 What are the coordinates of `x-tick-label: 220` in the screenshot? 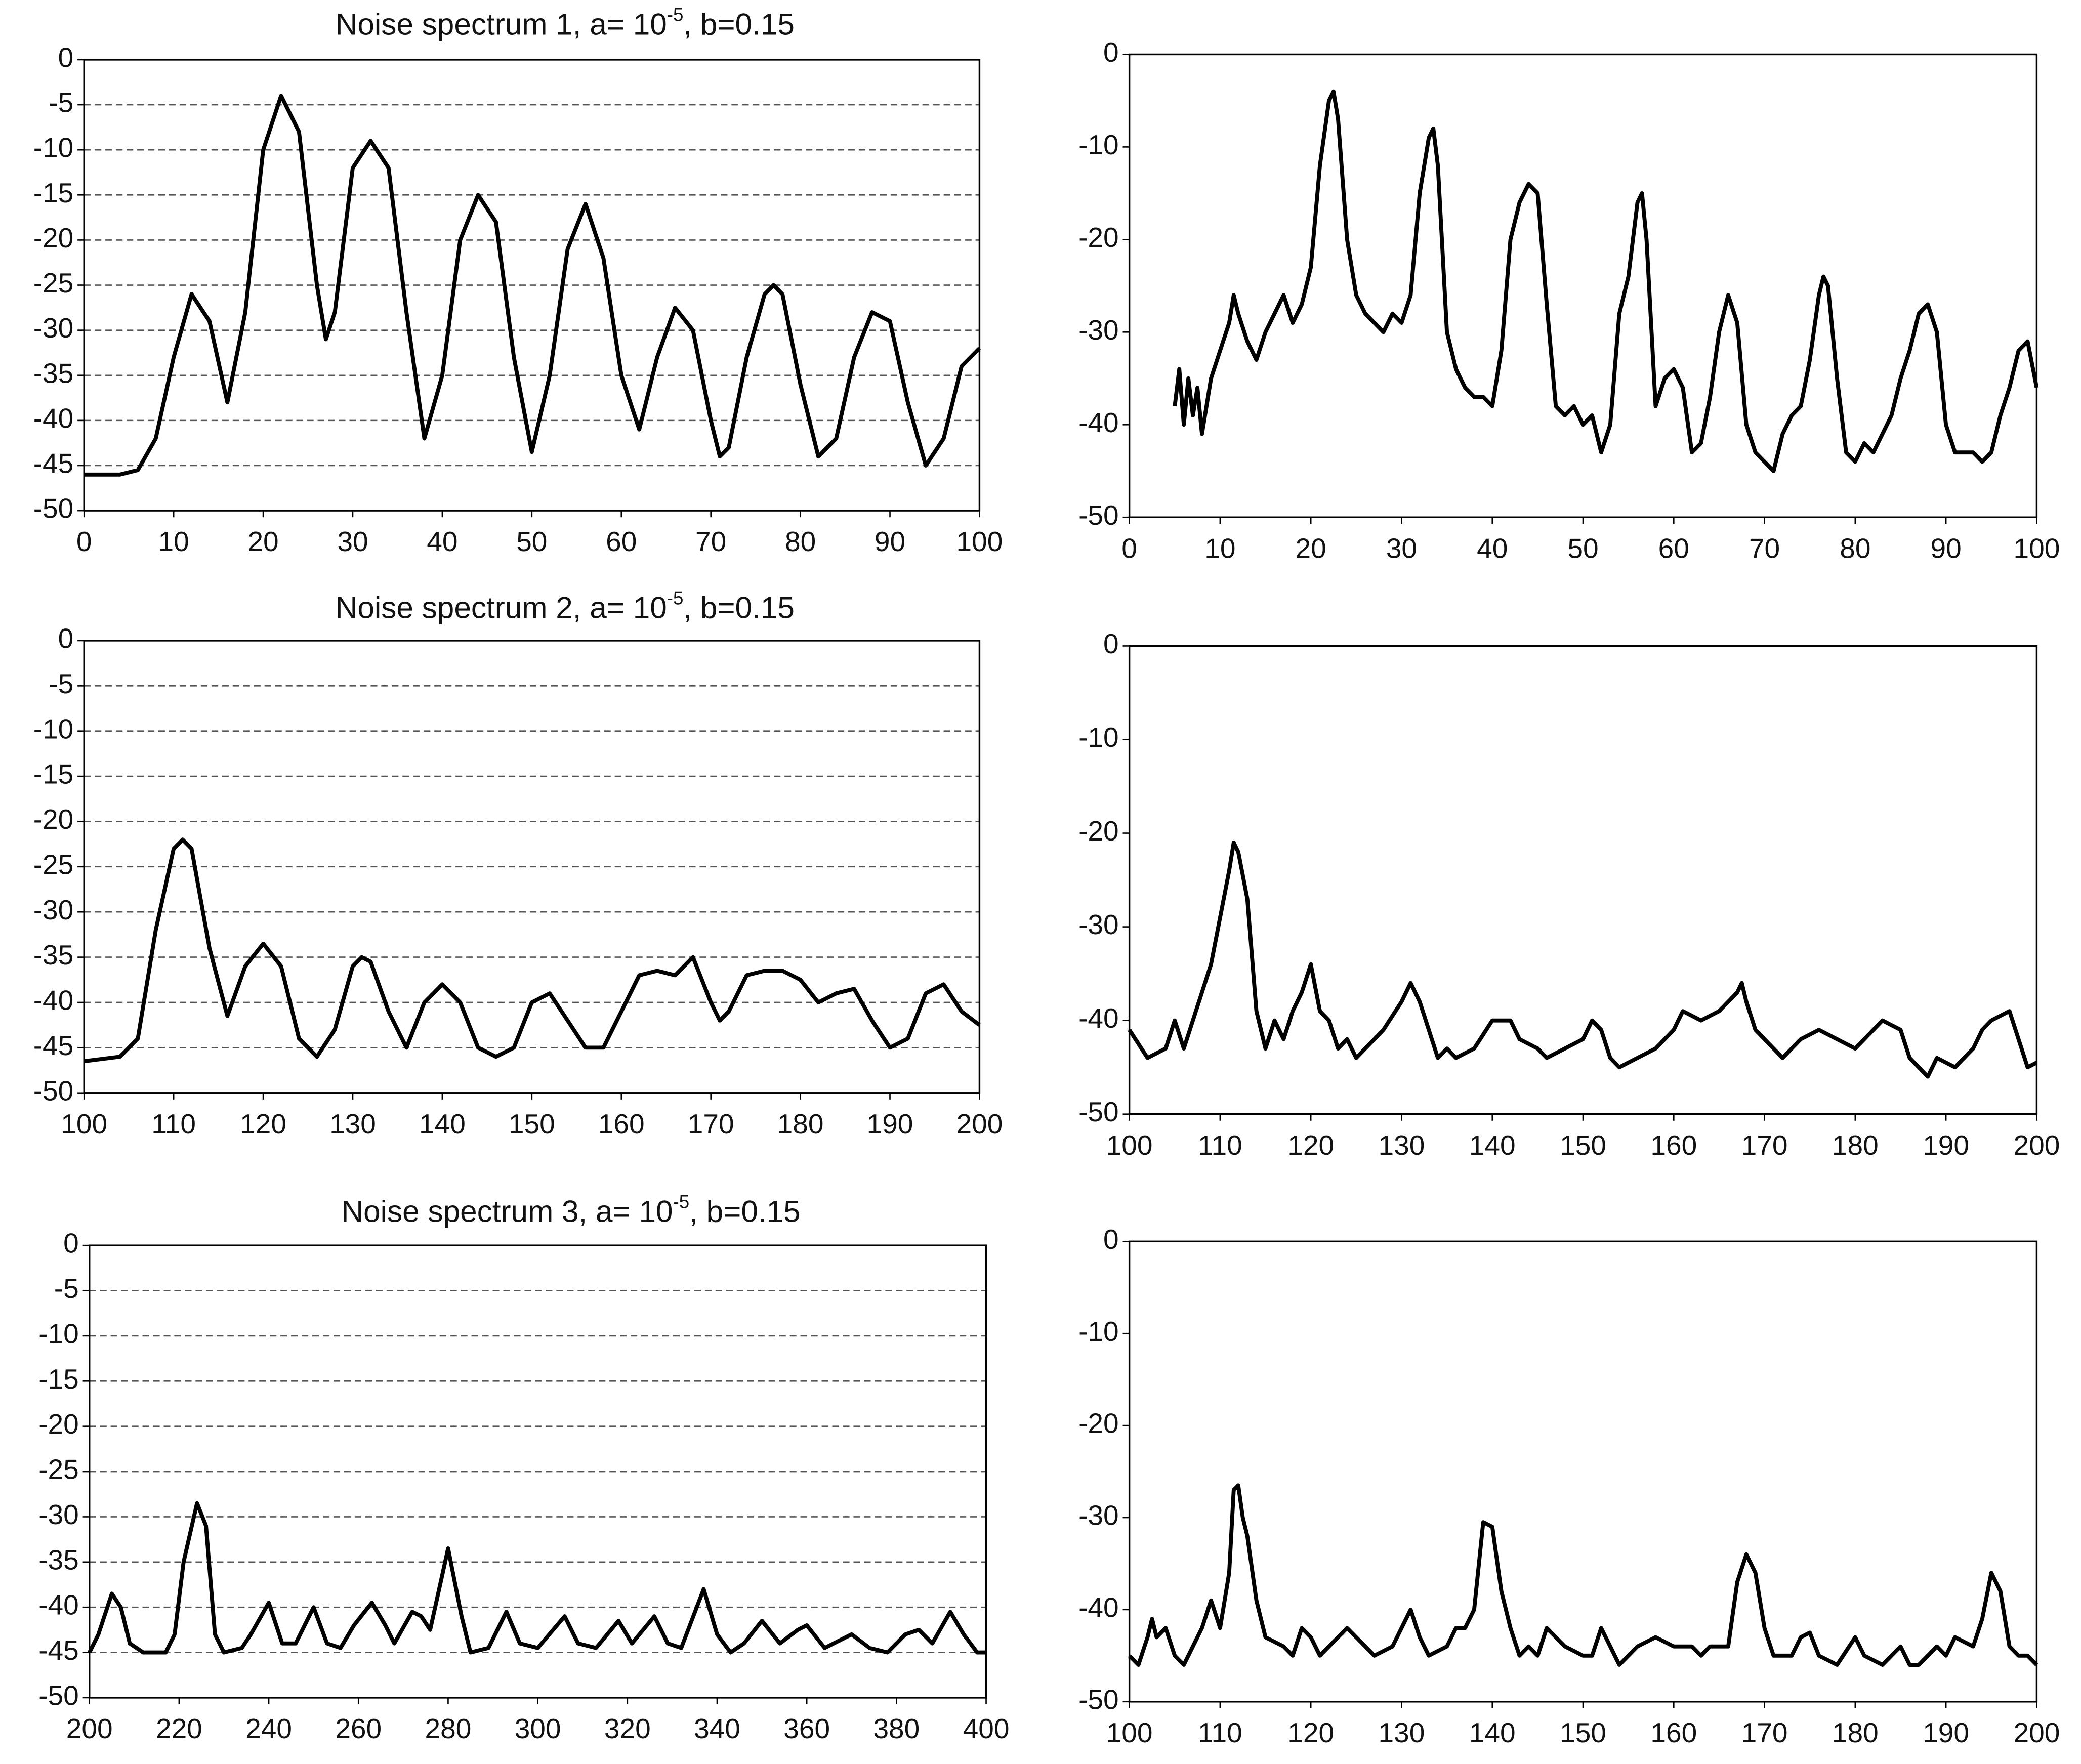 It's located at (179, 1728).